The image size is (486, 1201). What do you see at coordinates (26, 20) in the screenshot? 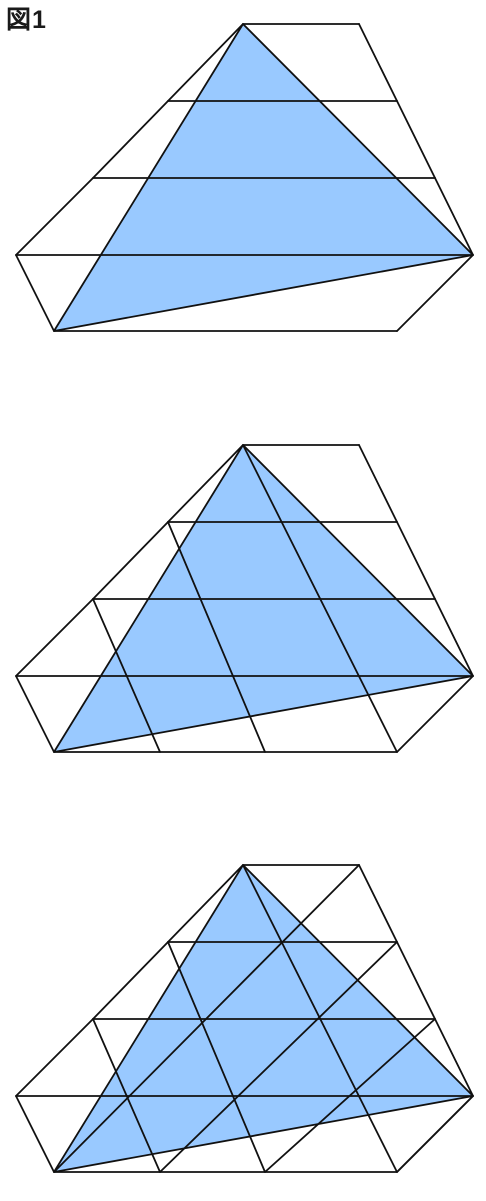
I see `figure-label: 図1` at bounding box center [26, 20].